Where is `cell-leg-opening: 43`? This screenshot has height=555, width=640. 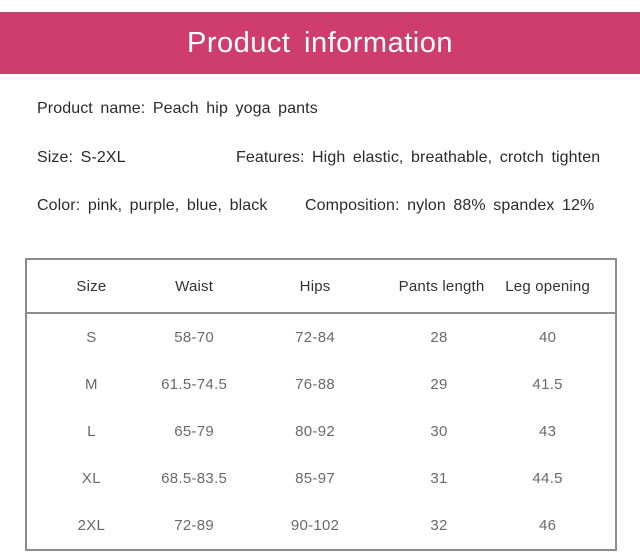
cell-leg-opening: 43 is located at coordinates (547, 431).